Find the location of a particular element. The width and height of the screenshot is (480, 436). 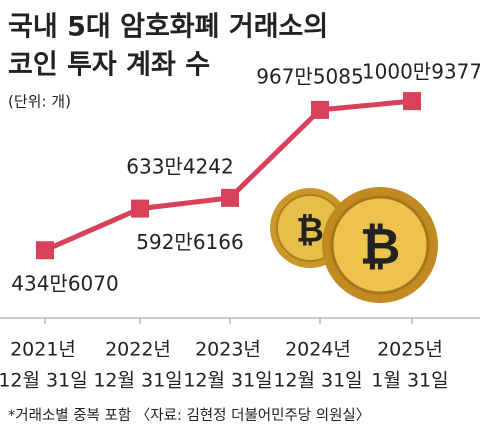

data-label: 592만6166 is located at coordinates (189, 242).